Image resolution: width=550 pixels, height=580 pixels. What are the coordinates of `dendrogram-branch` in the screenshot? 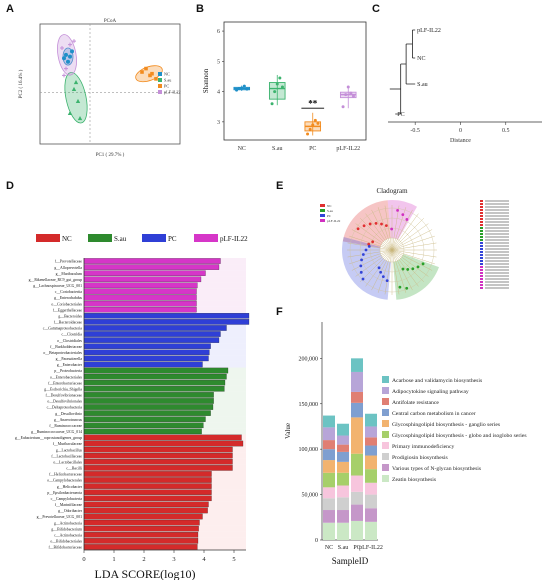 It's located at (401, 89).